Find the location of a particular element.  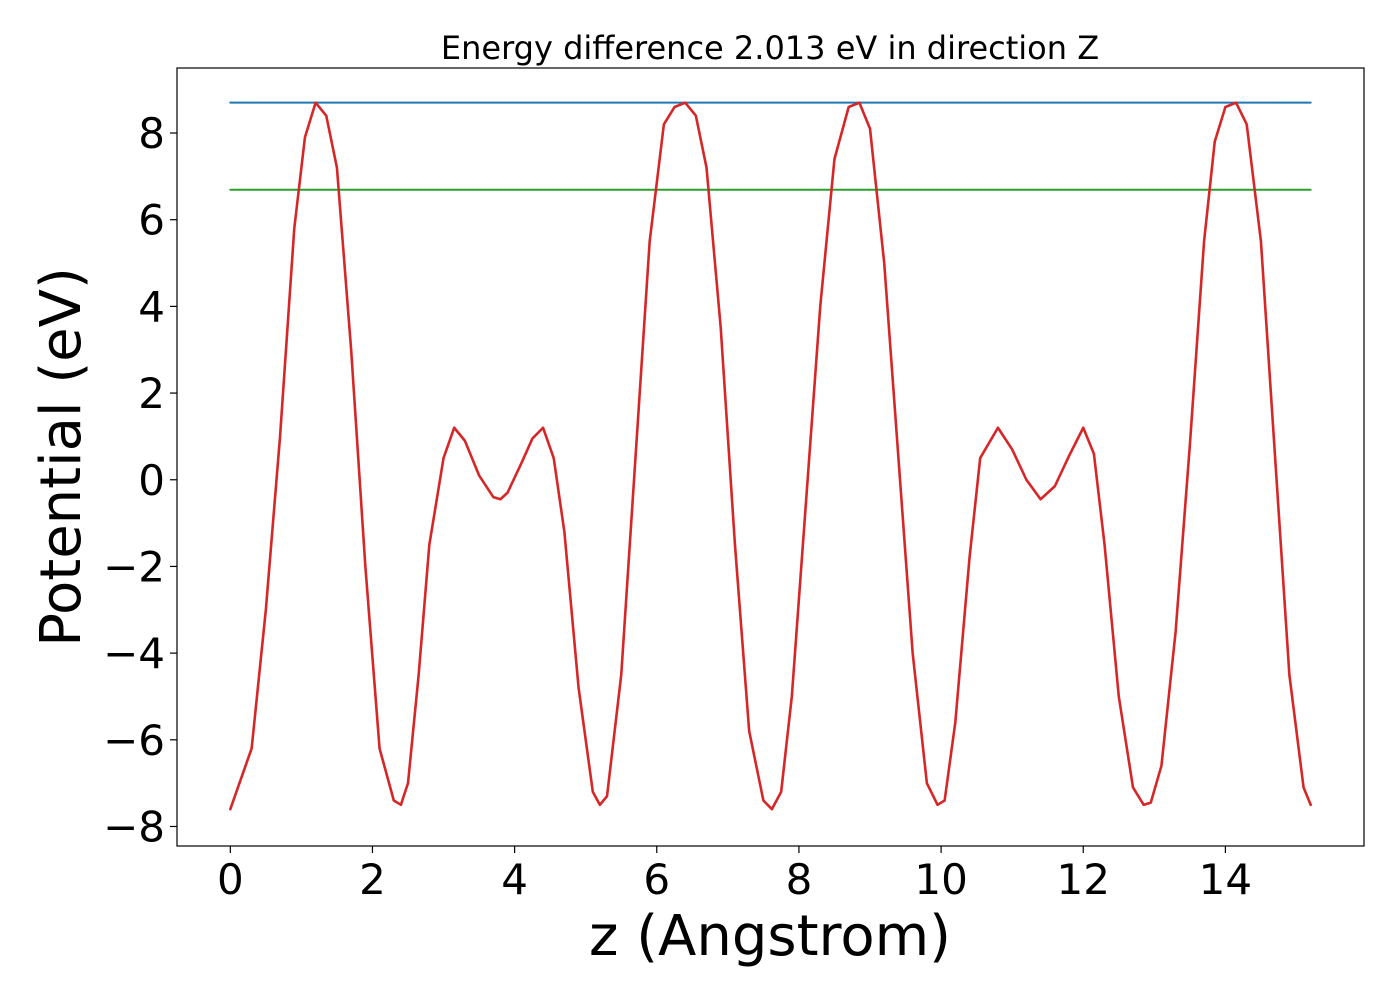

x-tick-label: 12 is located at coordinates (1083, 879).